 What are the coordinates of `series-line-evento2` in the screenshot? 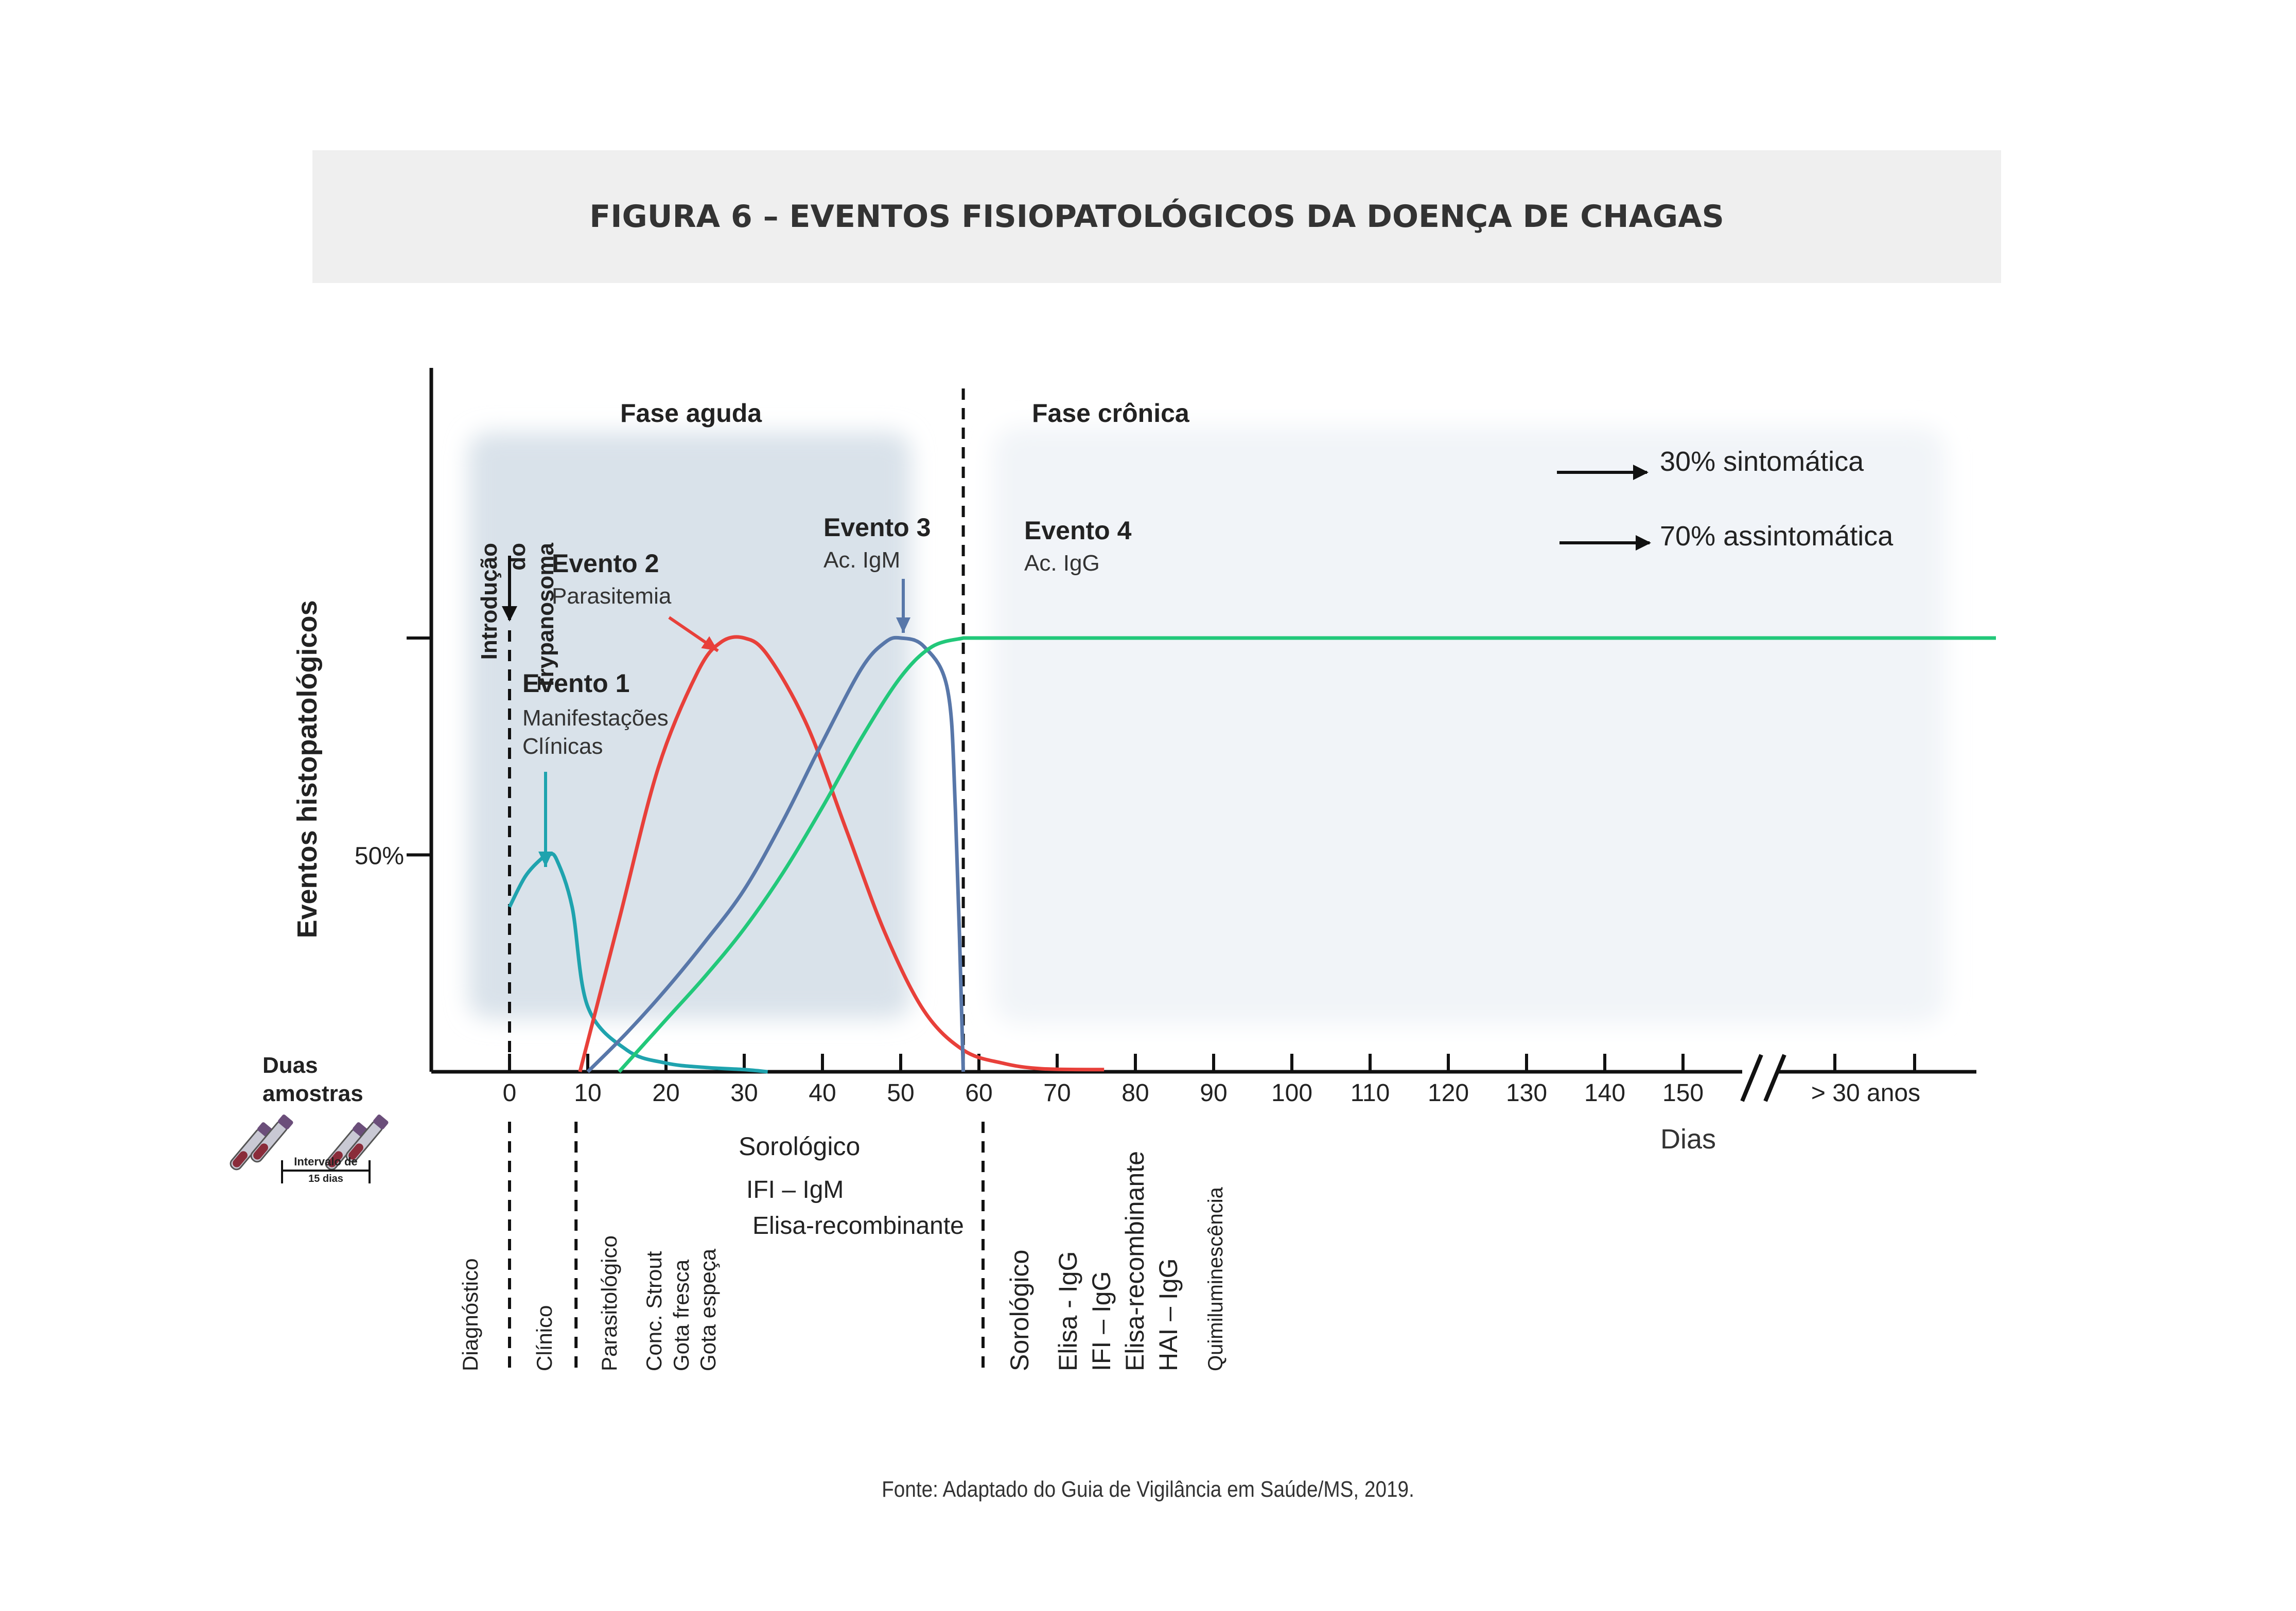 It's located at (841, 853).